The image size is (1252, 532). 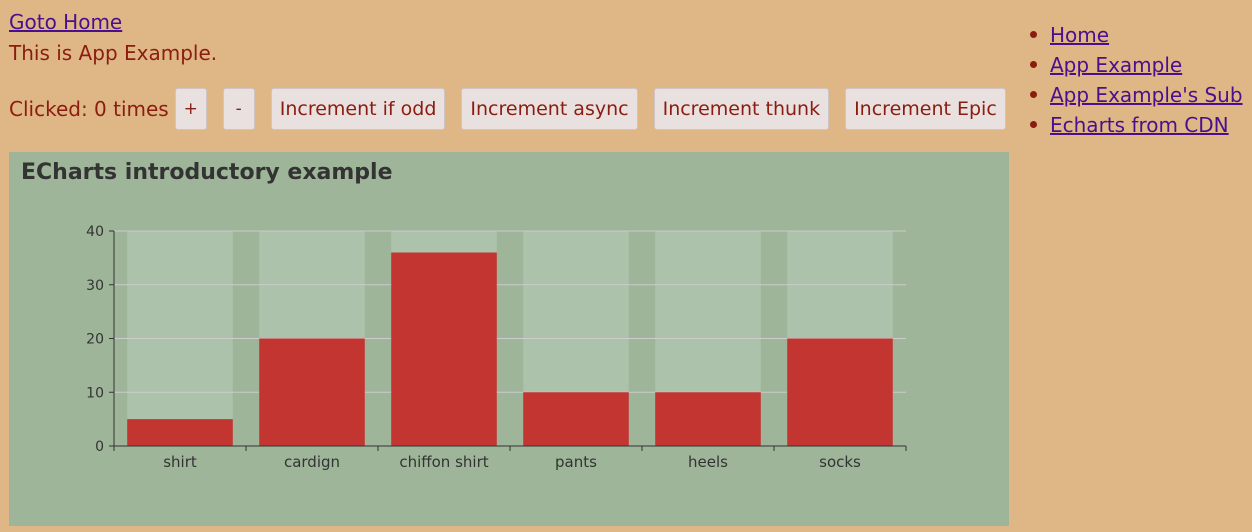 What do you see at coordinates (549, 109) in the screenshot?
I see `increment-async-button: Increment async` at bounding box center [549, 109].